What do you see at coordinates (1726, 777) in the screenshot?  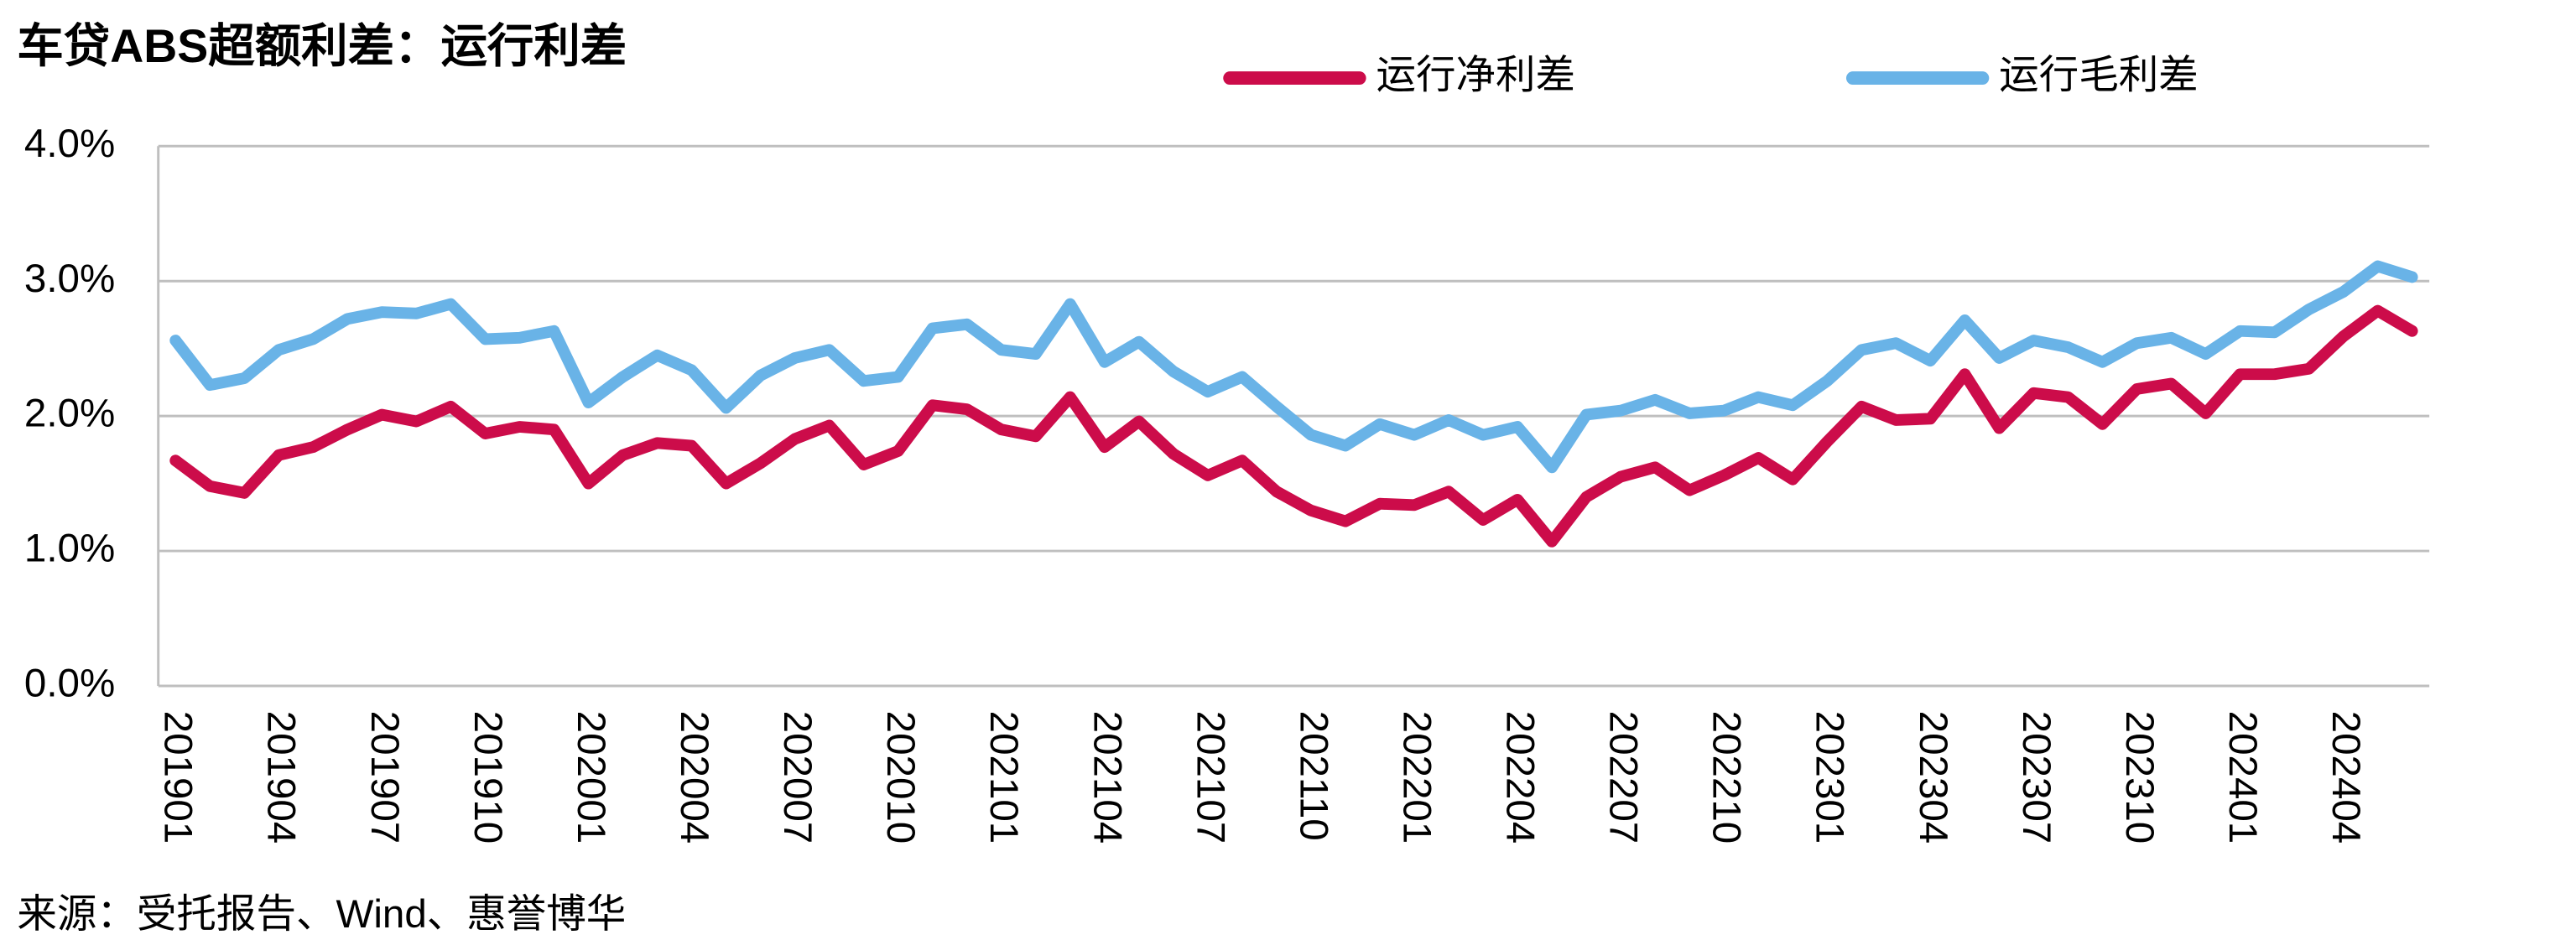 I see `x-tick-label: 202210` at bounding box center [1726, 777].